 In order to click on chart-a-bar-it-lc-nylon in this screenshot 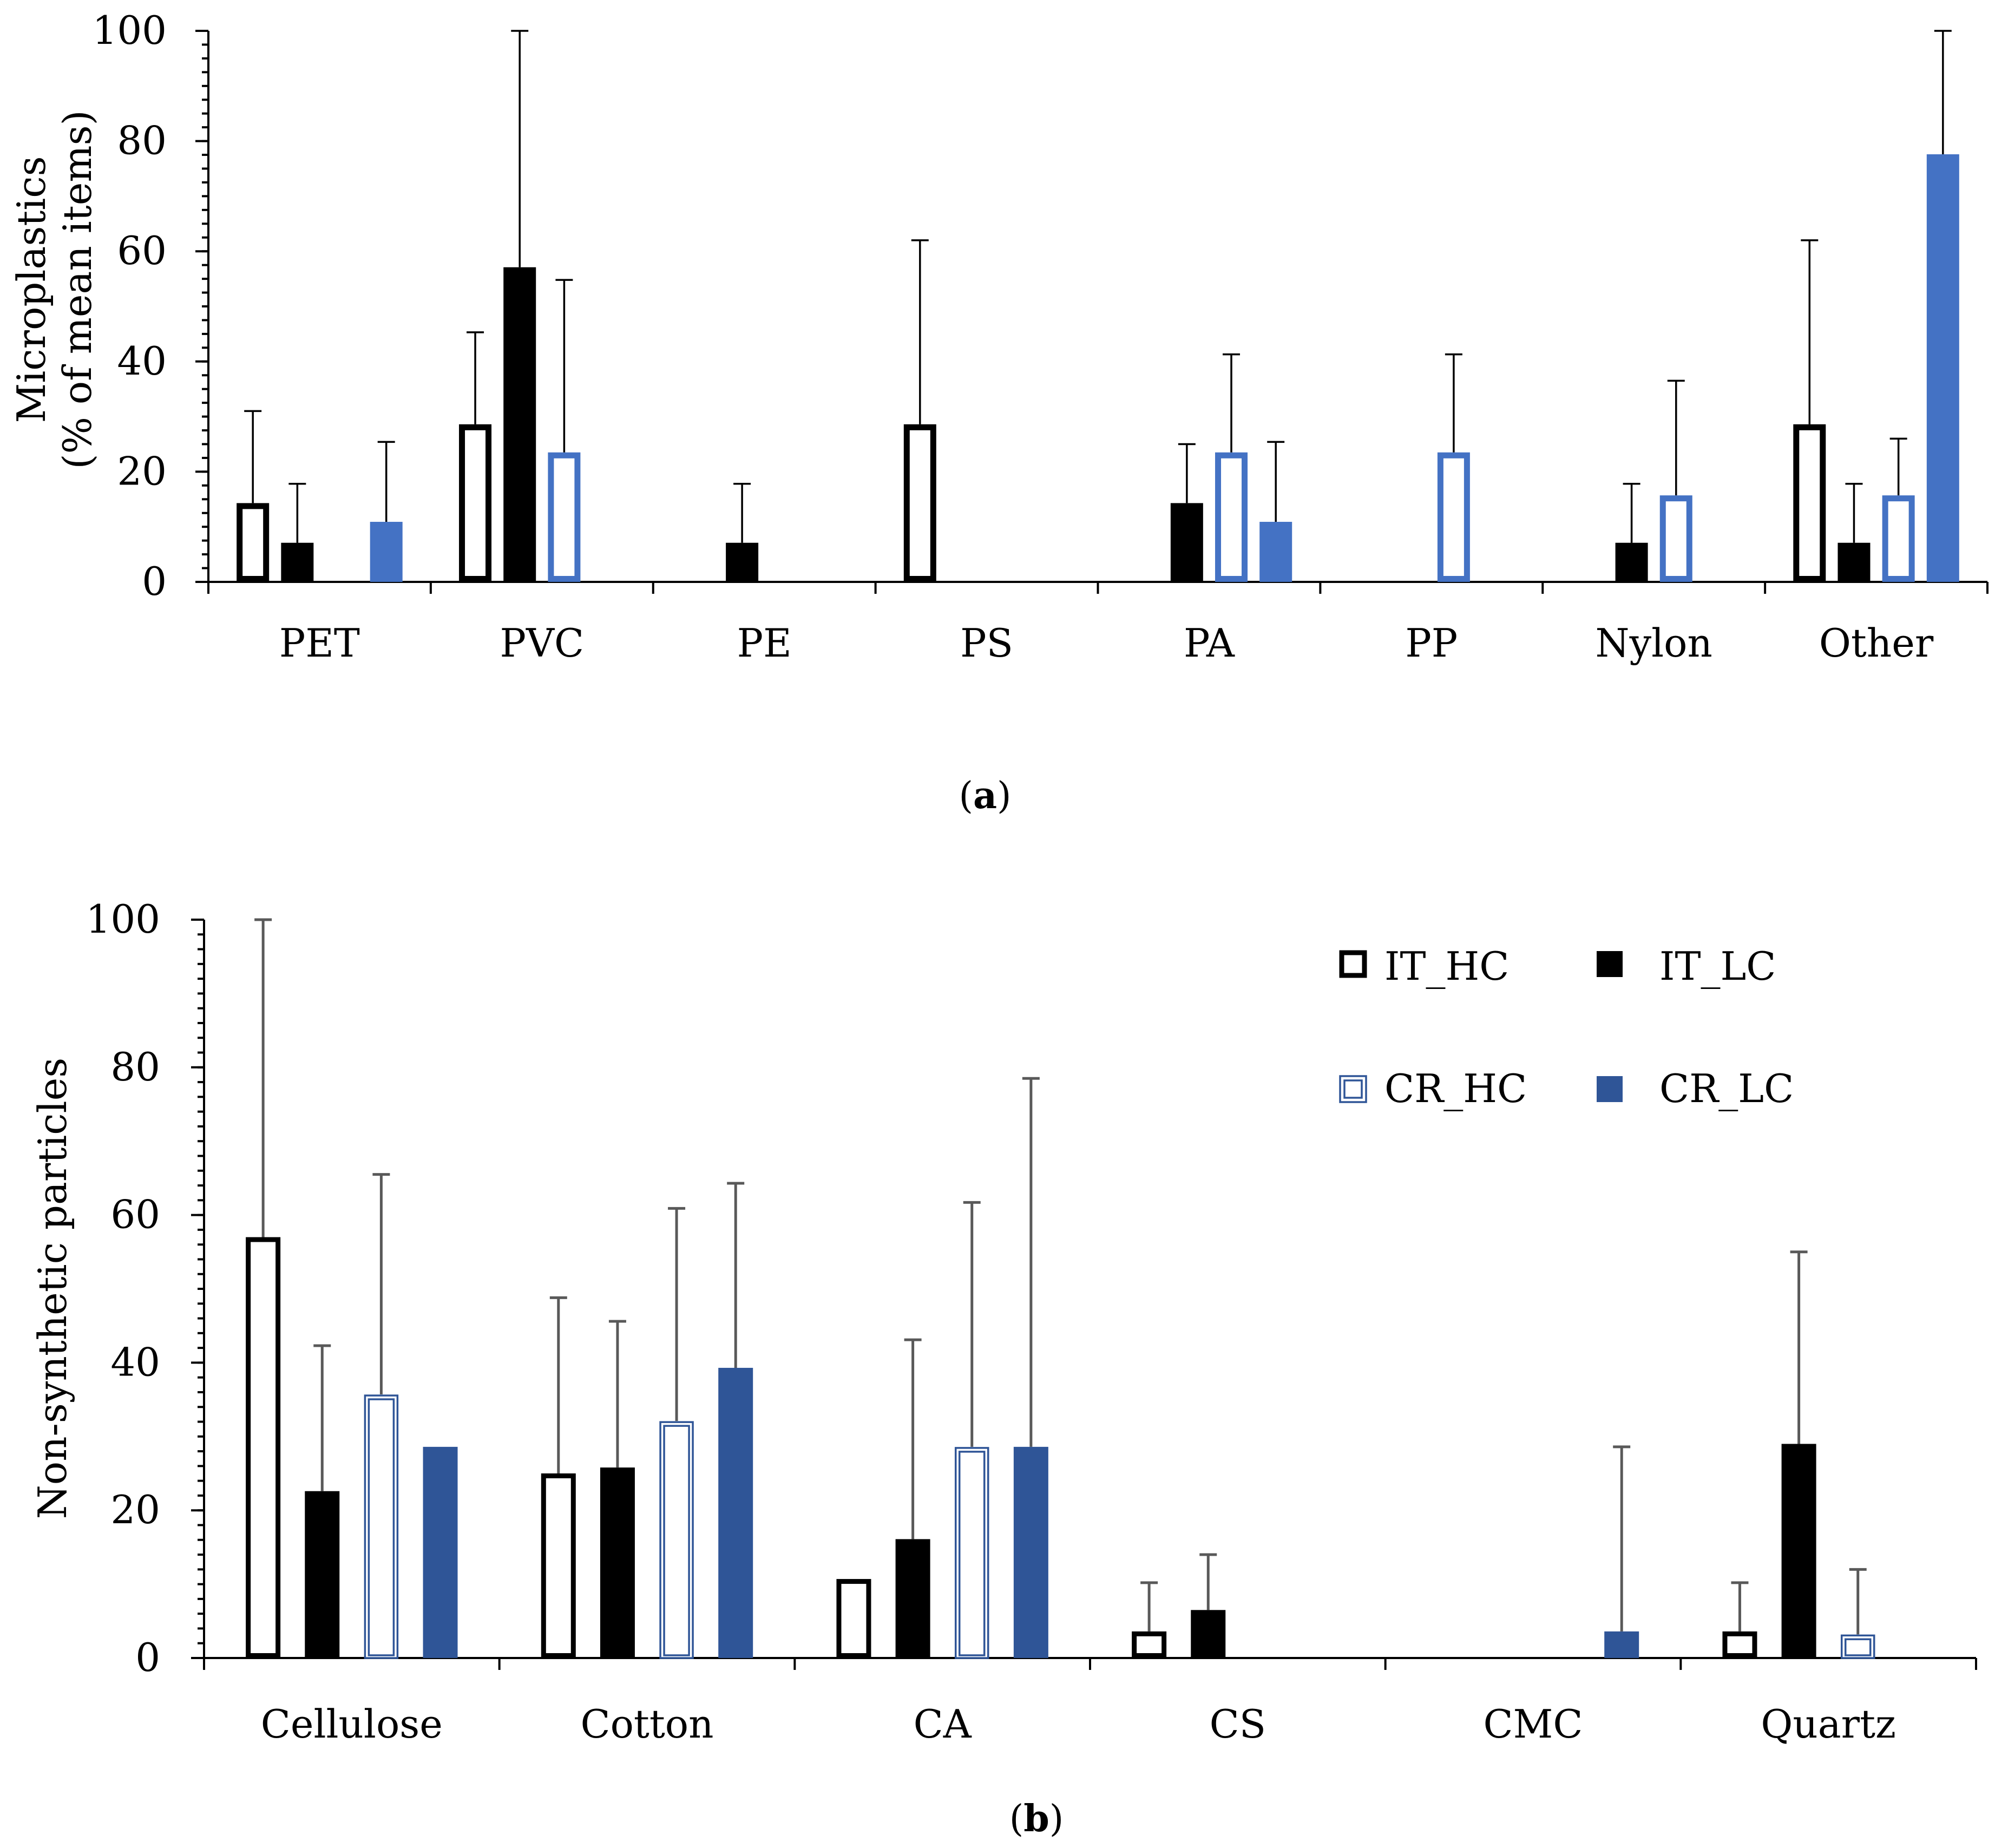, I will do `click(1631, 562)`.